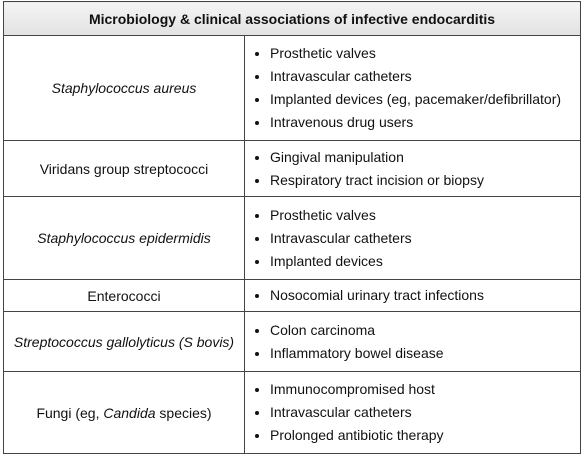  Describe the element at coordinates (425, 295) in the screenshot. I see `association-item: Nosocomial urinary tract infections` at that location.